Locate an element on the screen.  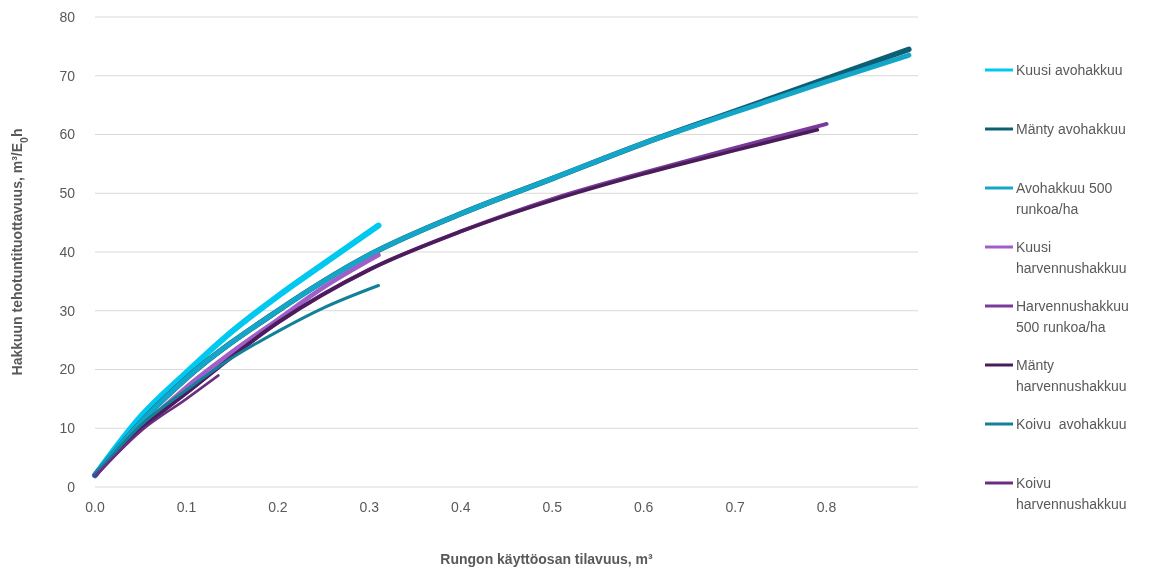
x-tick-label: 0.8 is located at coordinates (826, 507).